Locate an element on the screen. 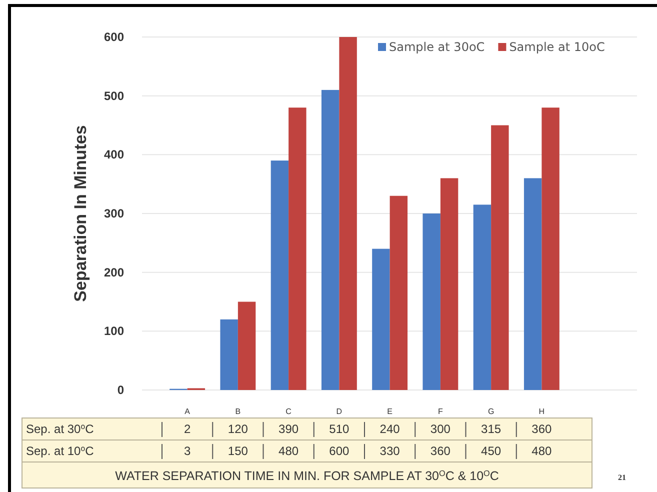 The image size is (657, 492). y-tick-label: 500 is located at coordinates (114, 95).